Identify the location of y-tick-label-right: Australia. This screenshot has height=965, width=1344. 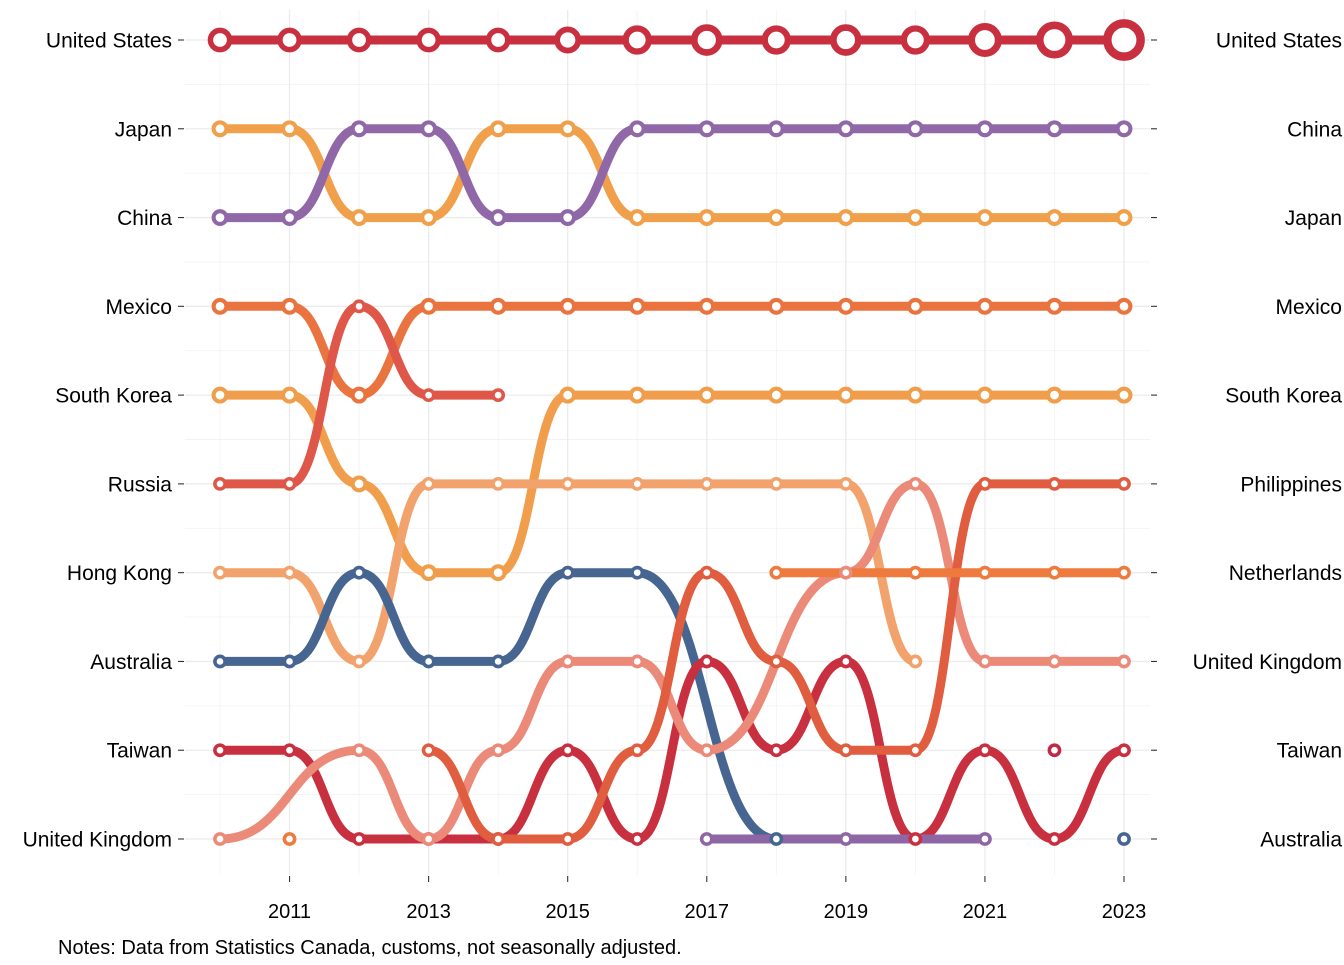
(1301, 840).